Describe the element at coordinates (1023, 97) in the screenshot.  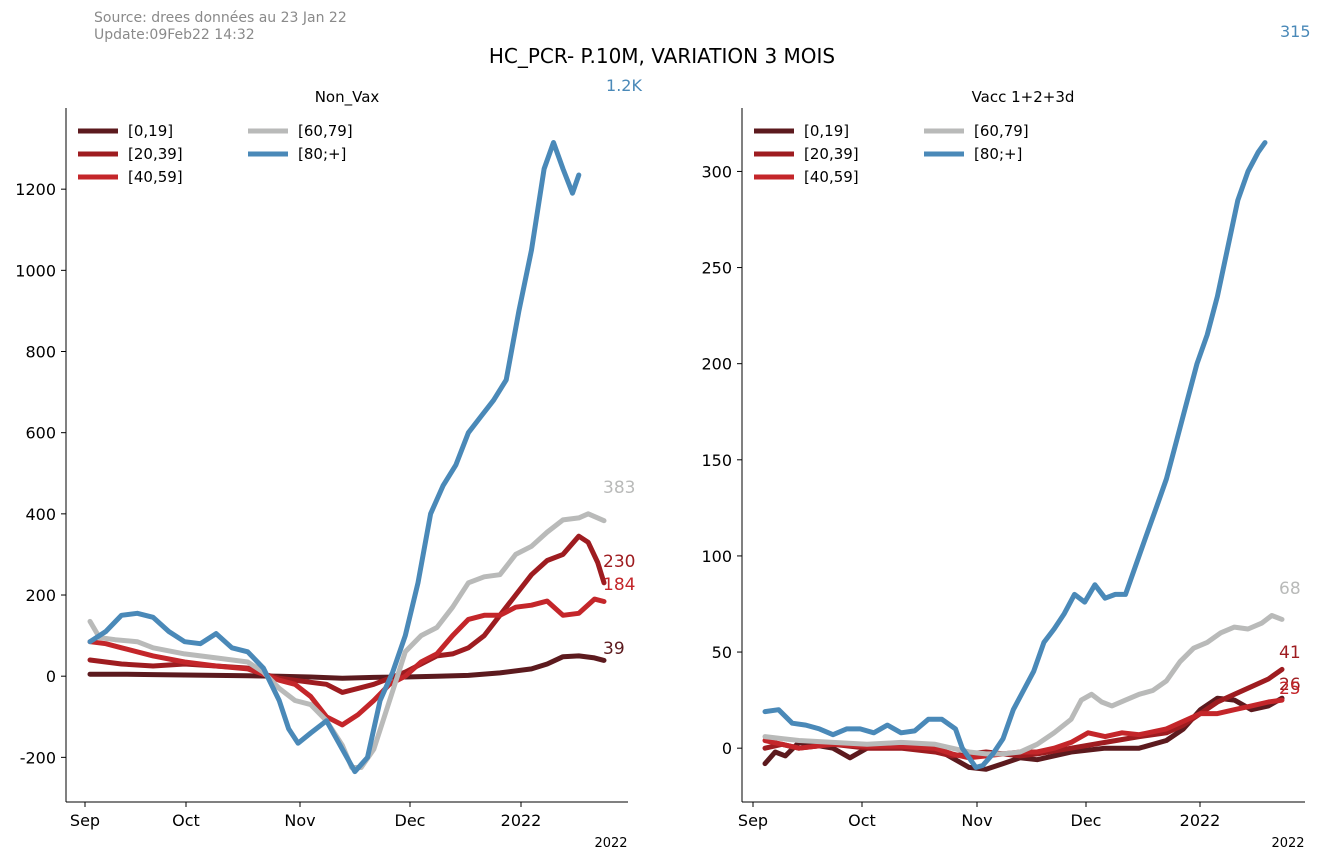
I see `panel-title: Vacc 1+2+3d` at that location.